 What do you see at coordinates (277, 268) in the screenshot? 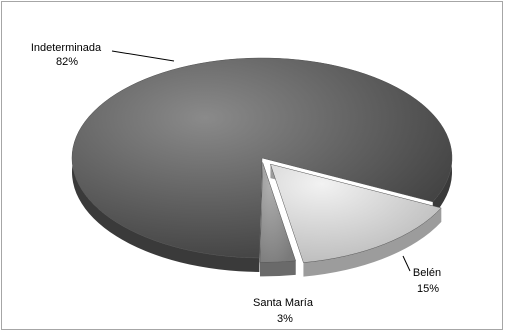
I see `slice-side-santa-maria` at bounding box center [277, 268].